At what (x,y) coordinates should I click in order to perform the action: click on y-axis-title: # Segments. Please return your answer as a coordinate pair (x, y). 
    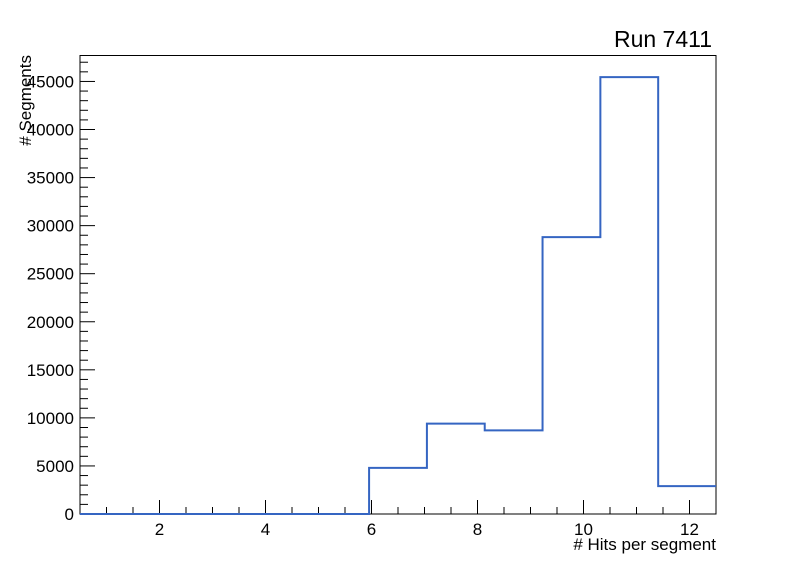
    Looking at the image, I should click on (25, 100).